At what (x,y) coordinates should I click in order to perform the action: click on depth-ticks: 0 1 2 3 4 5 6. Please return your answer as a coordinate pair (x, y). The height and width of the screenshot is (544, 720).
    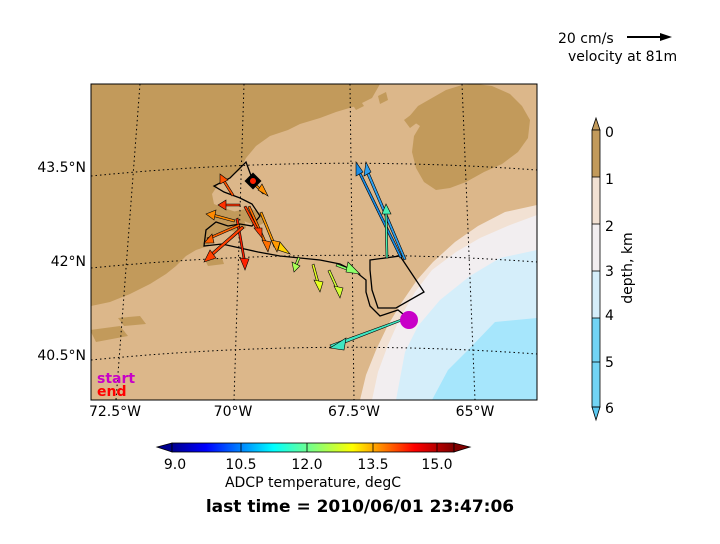
    Looking at the image, I should click on (609, 271).